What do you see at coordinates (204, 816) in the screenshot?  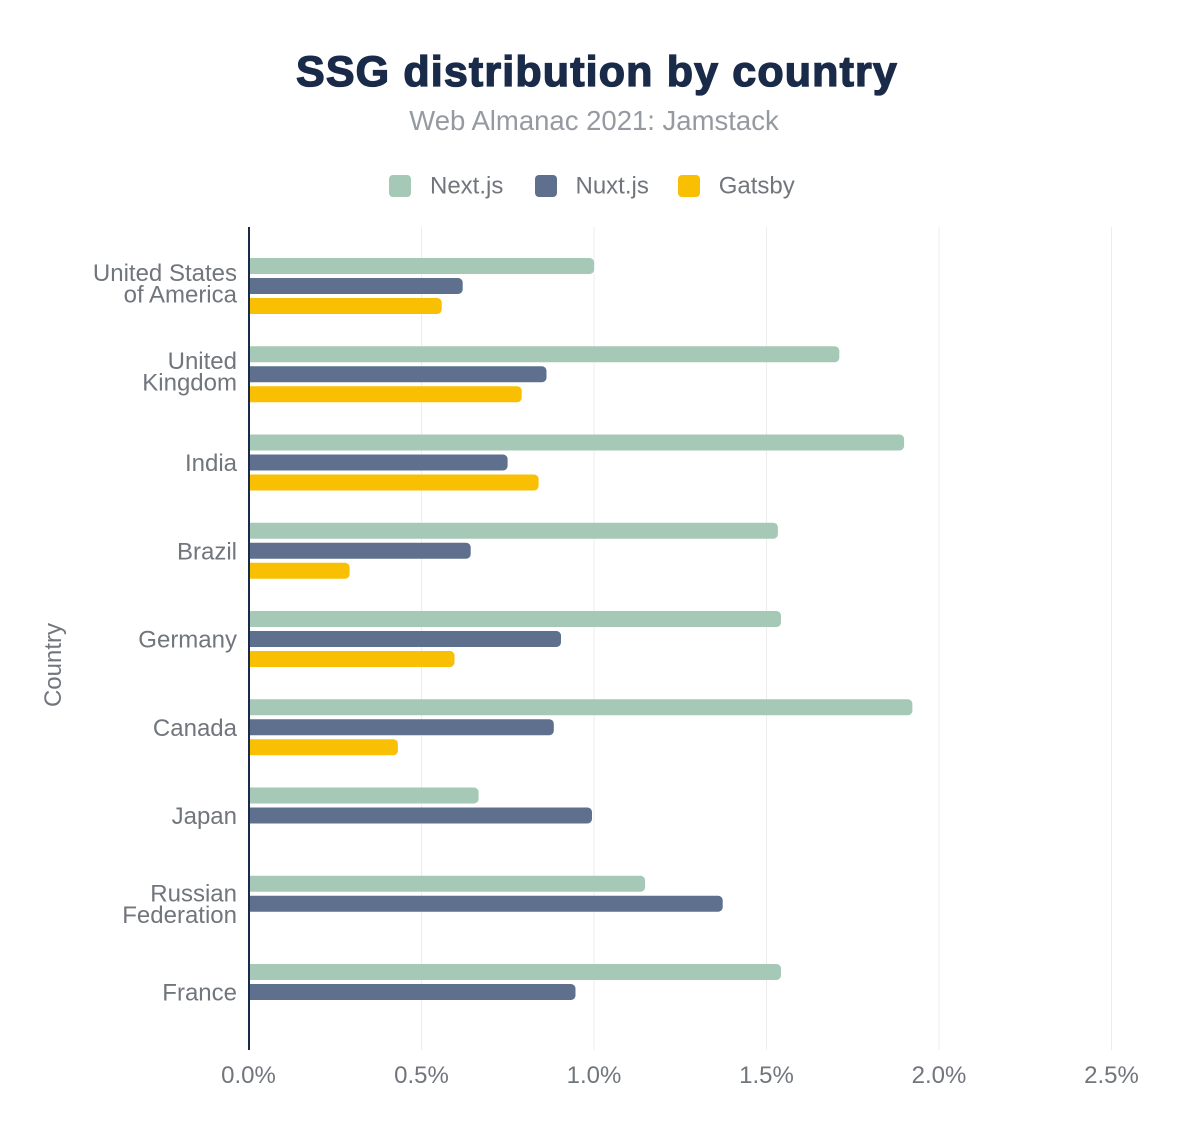 I see `svg-text: Japan` at bounding box center [204, 816].